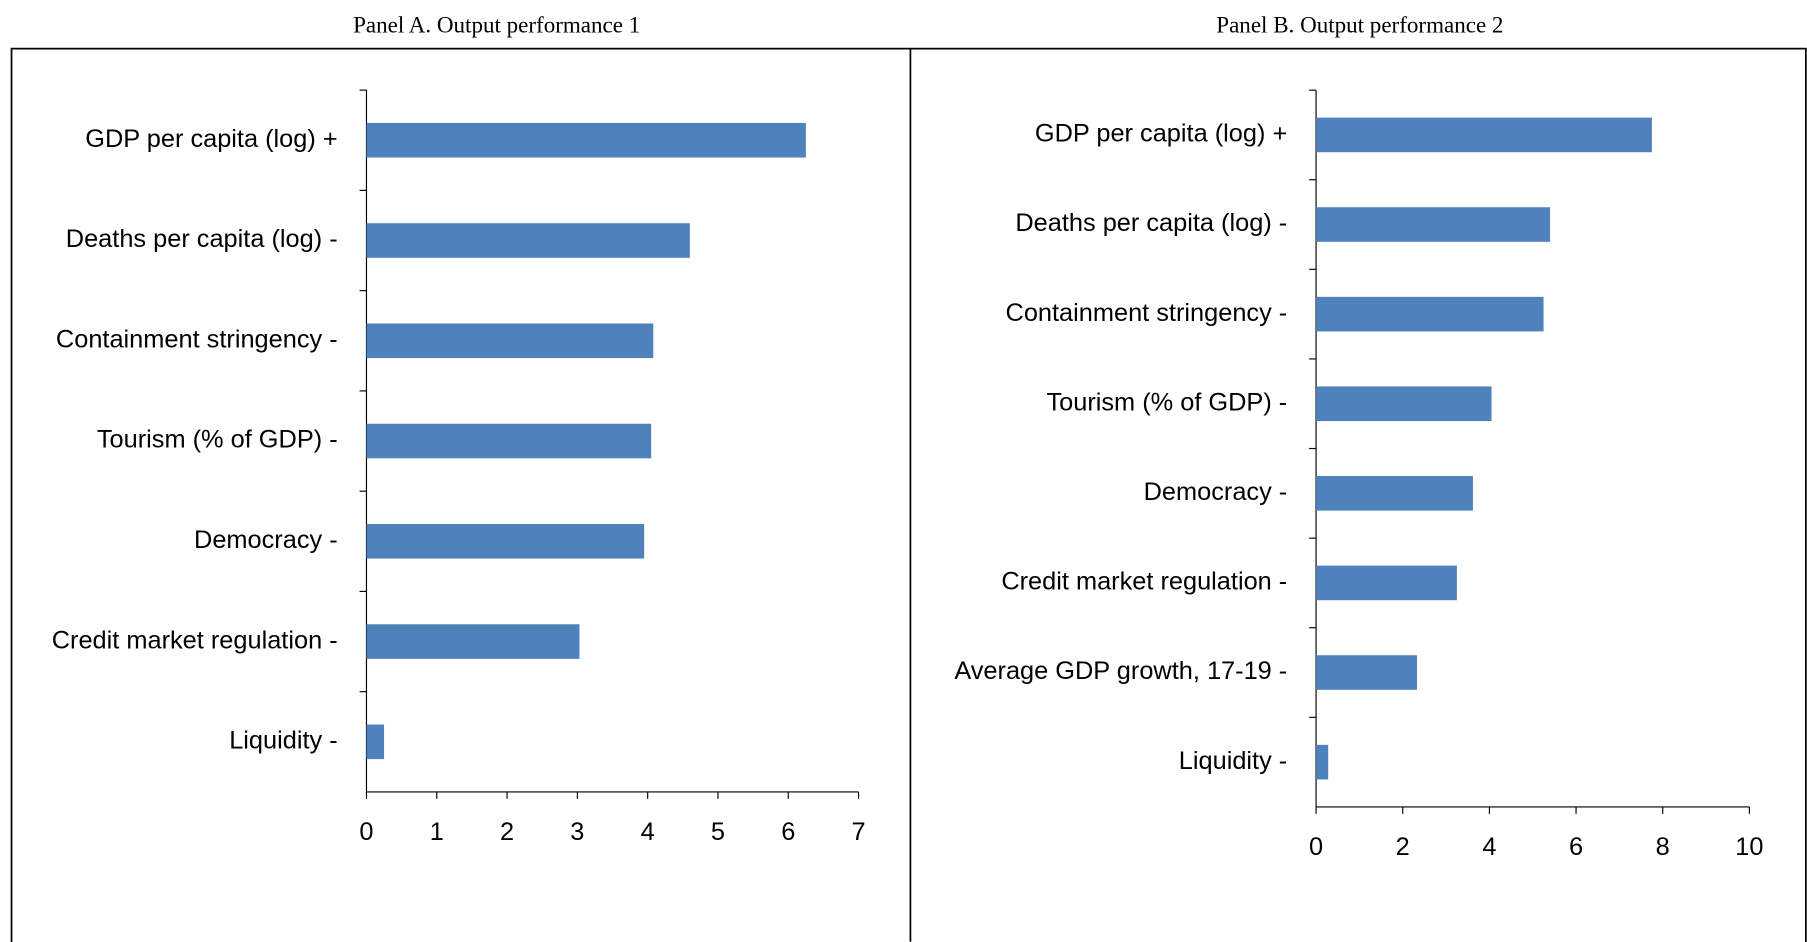  Describe the element at coordinates (1663, 847) in the screenshot. I see `x-tick-label: 8` at that location.